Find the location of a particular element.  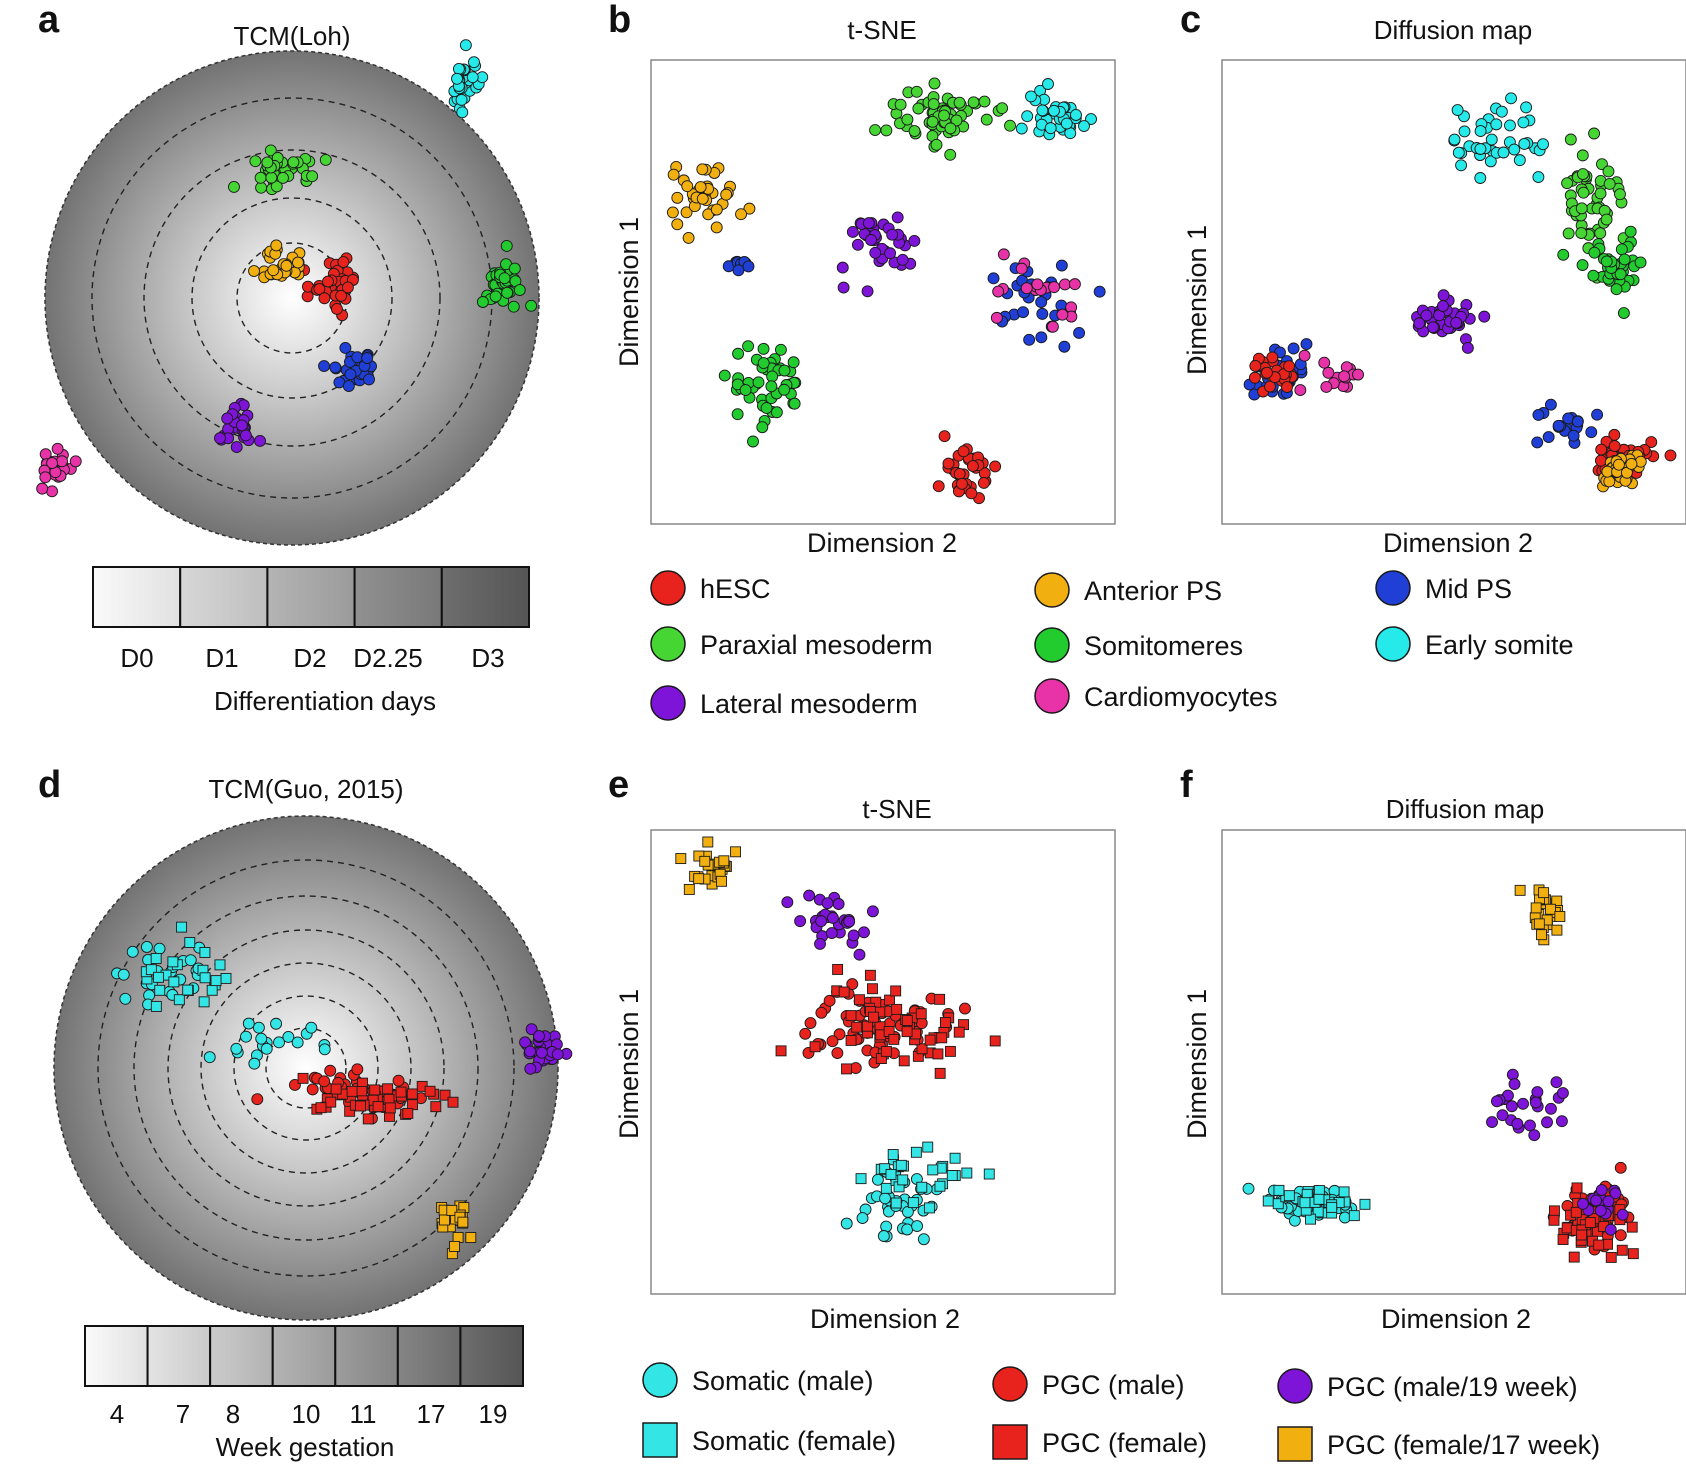

panel-a-points is located at coordinates (287, 268).